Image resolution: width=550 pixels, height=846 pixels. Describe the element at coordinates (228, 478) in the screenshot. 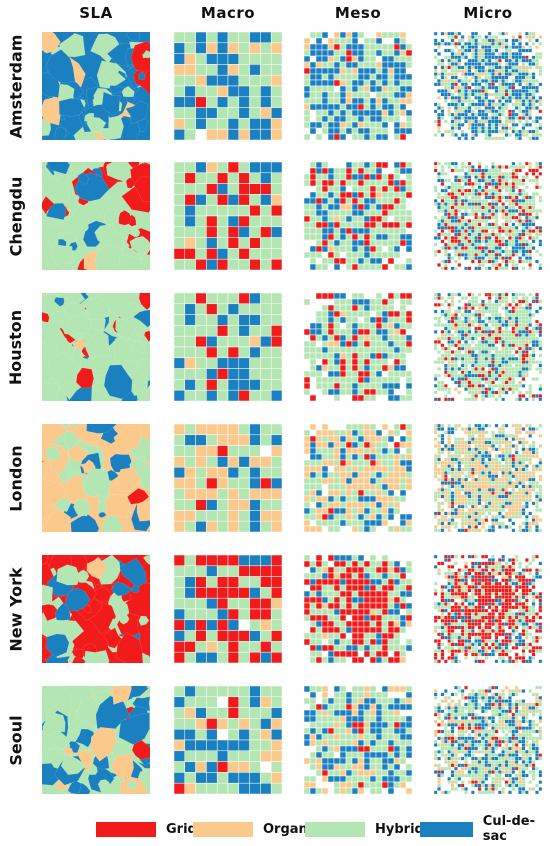

I see `panel-london-macro` at that location.